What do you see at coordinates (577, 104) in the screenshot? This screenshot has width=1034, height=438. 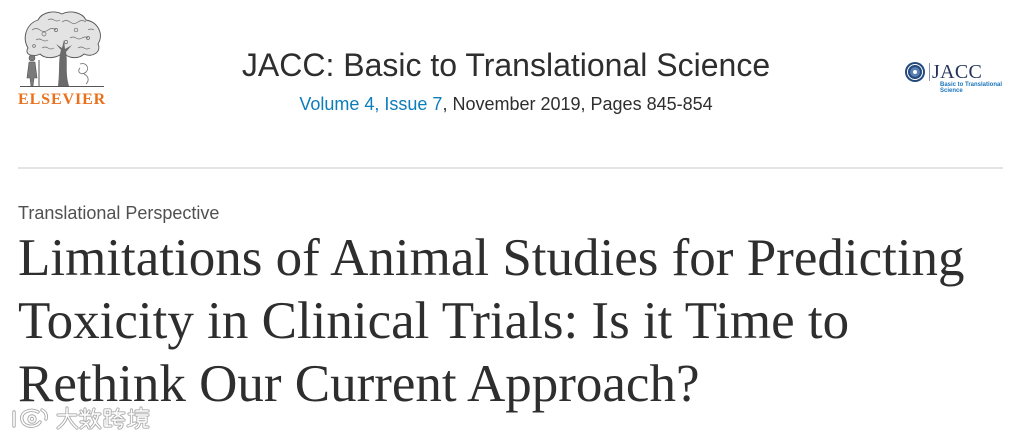 I see `issue-details: , November 2019, Pages 845-854` at bounding box center [577, 104].